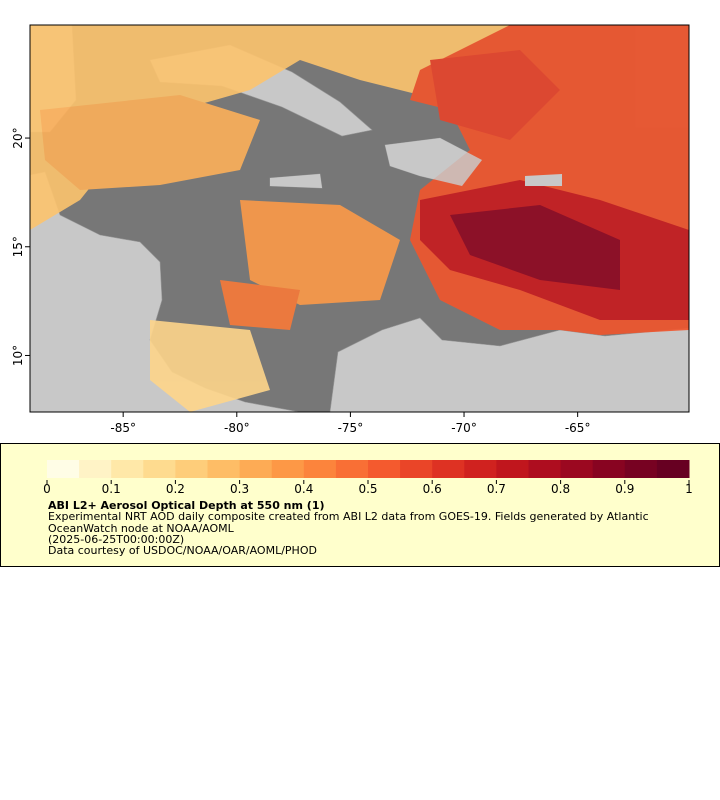 Image resolution: width=720 pixels, height=800 pixels. What do you see at coordinates (560, 489) in the screenshot?
I see `colorbar-tick-label: 0.8` at bounding box center [560, 489].